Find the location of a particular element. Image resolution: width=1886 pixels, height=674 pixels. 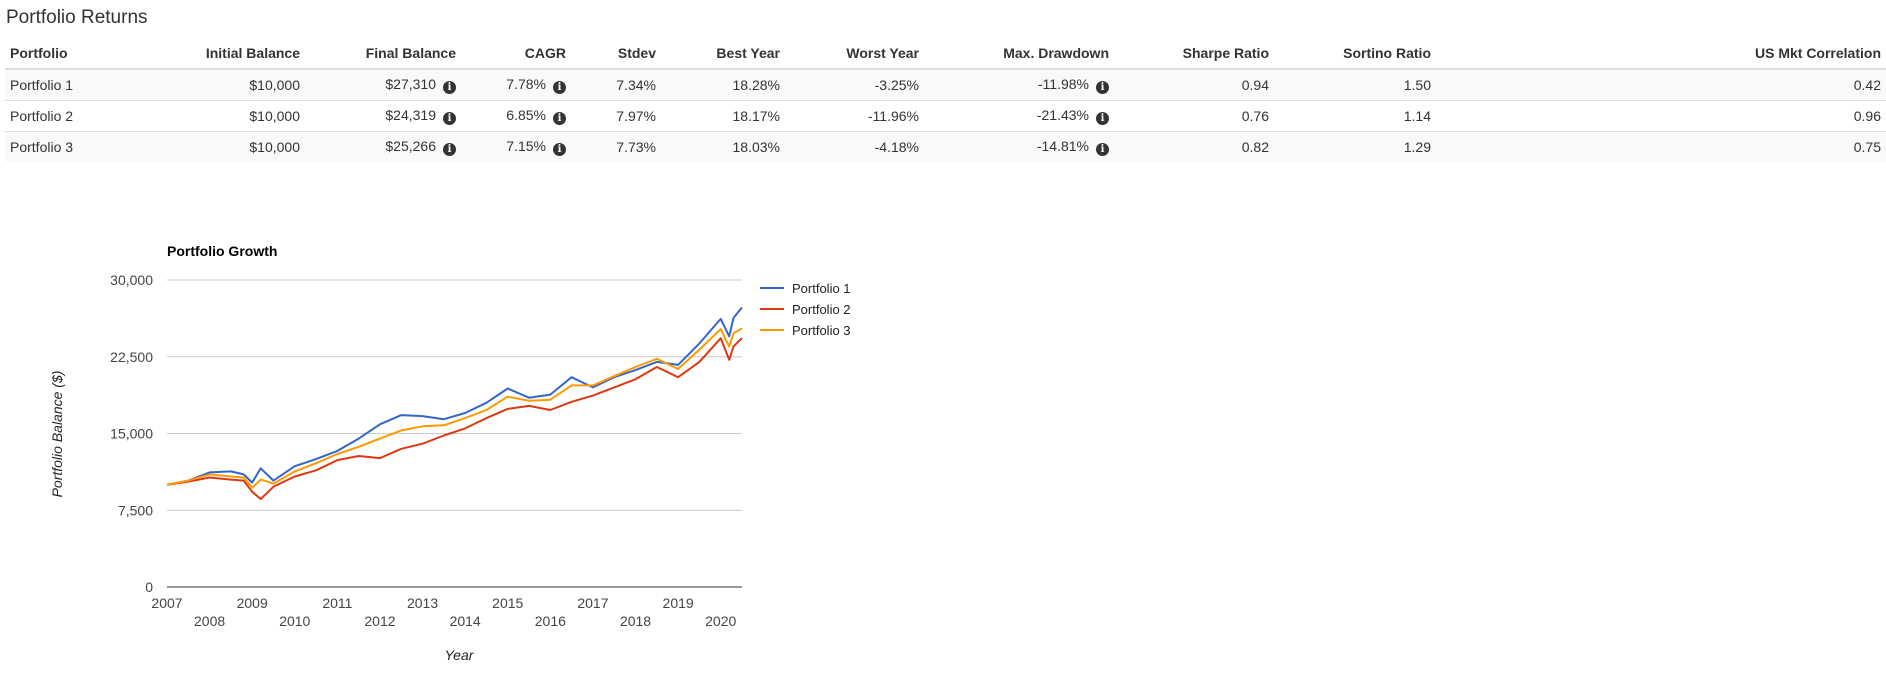

x-tick-label: 2018 is located at coordinates (635, 621).